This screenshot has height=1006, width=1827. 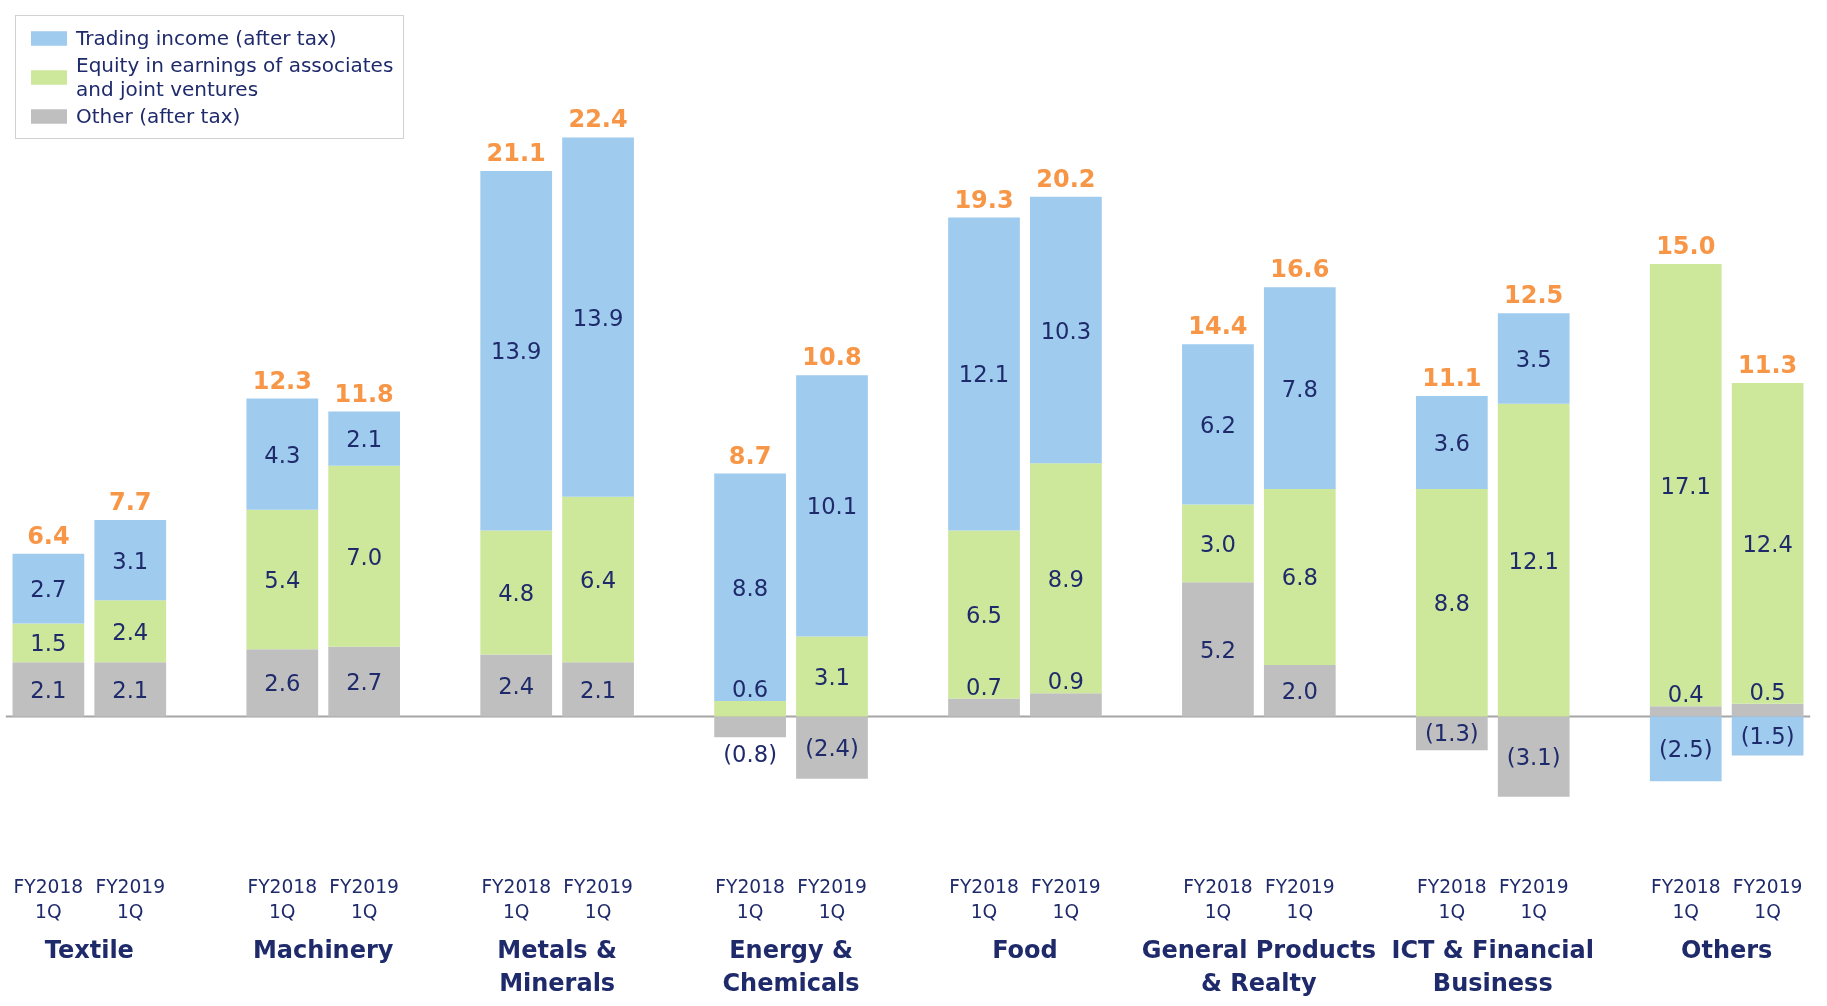 I want to click on total-label: 22.4, so click(x=598, y=119).